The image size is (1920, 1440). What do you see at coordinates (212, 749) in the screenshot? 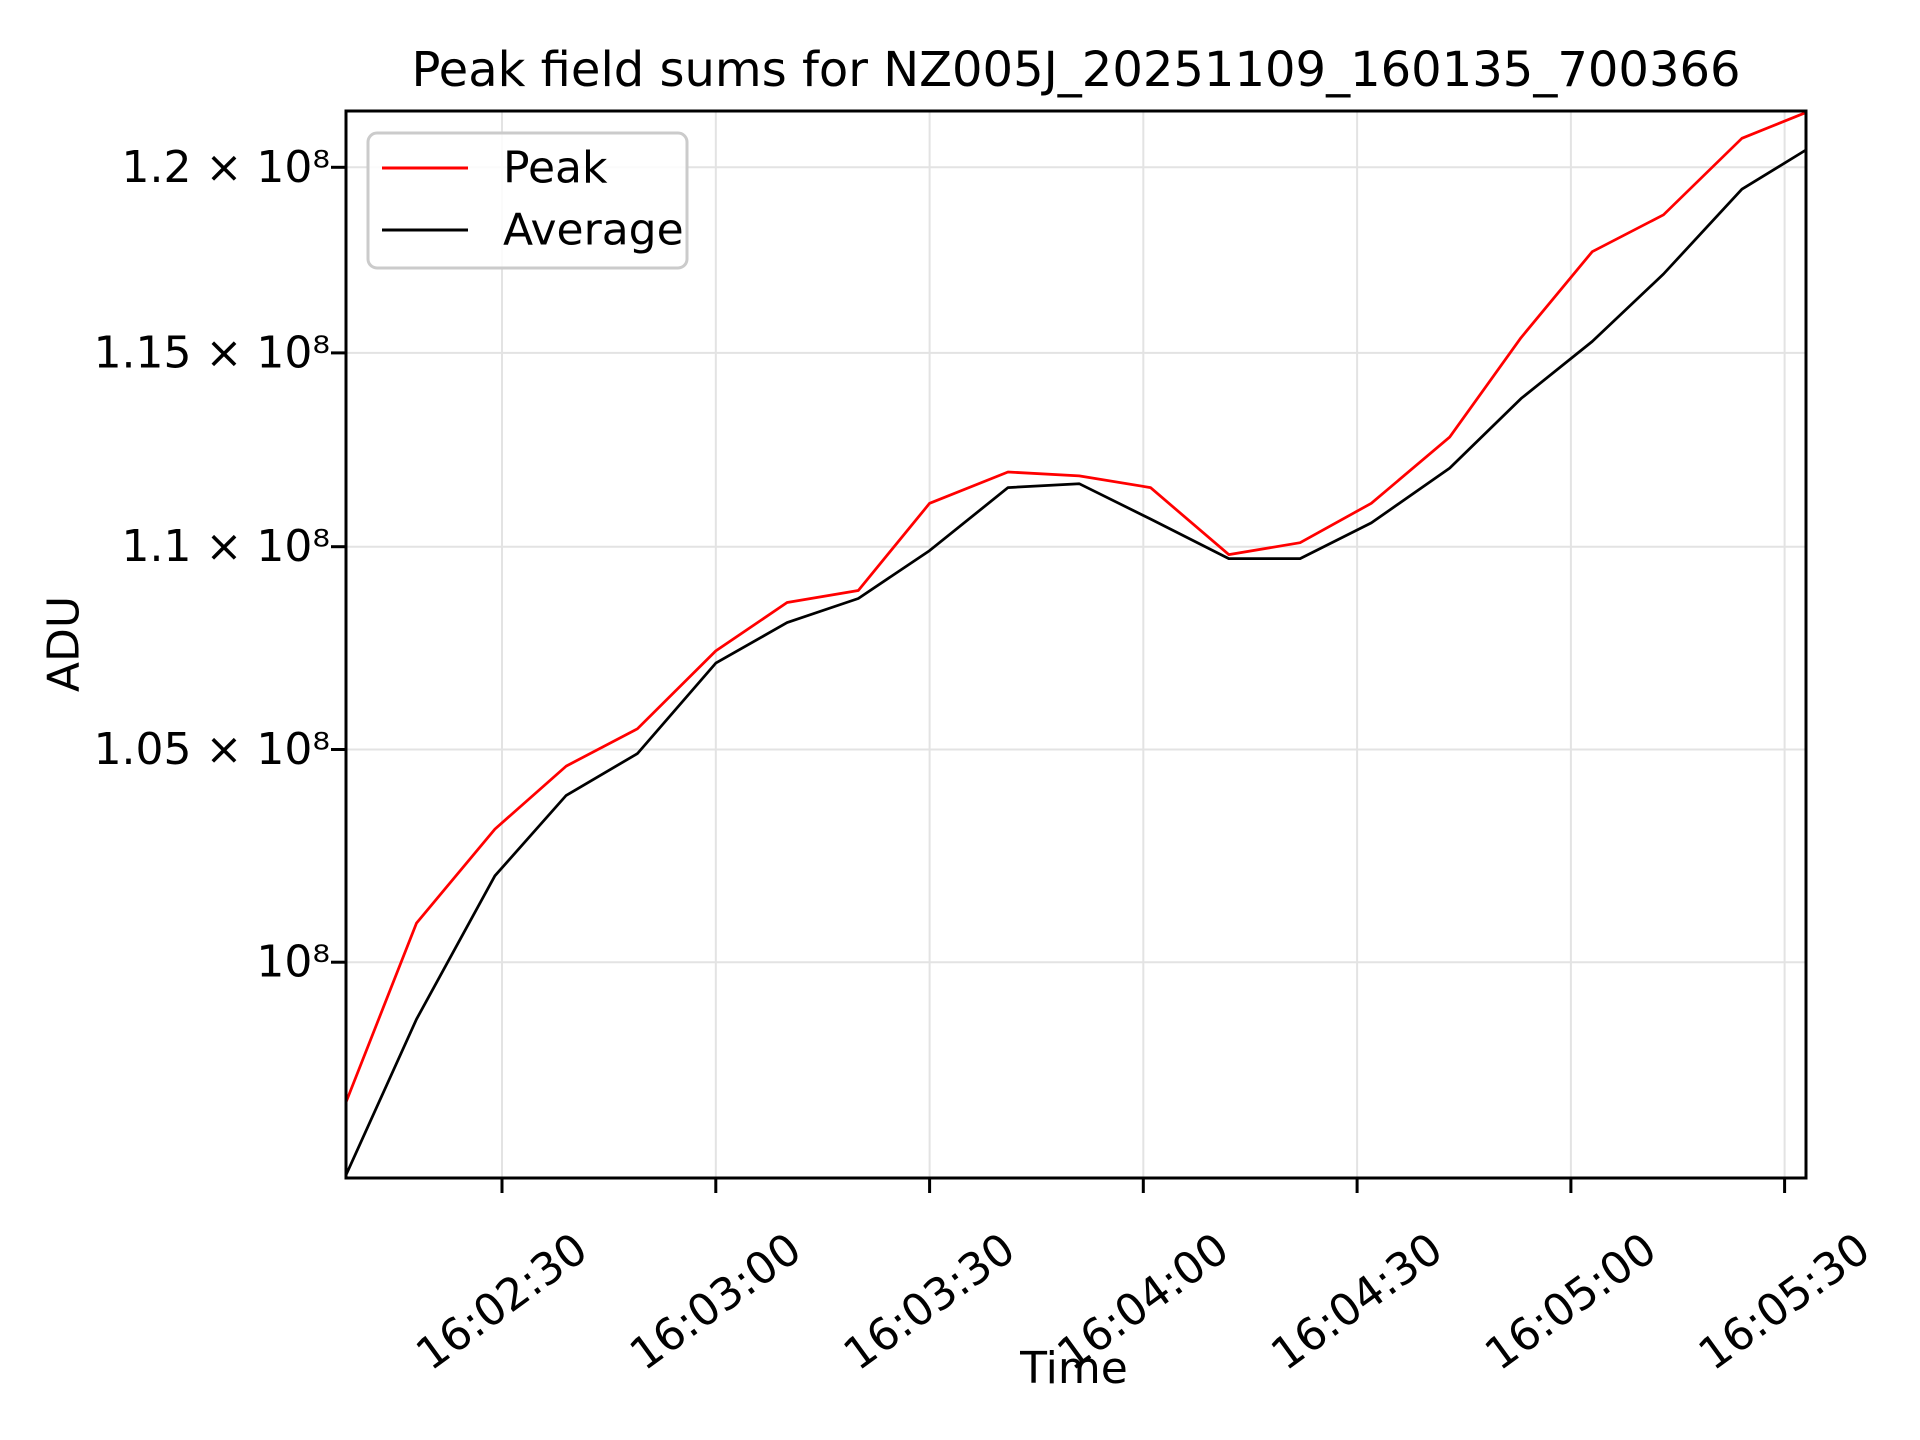
I see `y-tick-label-1: 1.05 × 10⁸` at bounding box center [212, 749].